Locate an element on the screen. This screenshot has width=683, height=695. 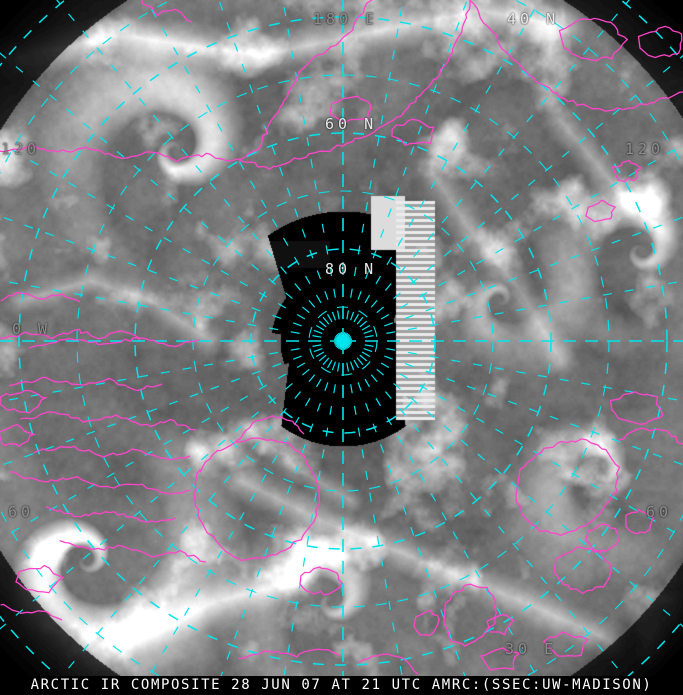
coastline-ireland is located at coordinates (426, 622).